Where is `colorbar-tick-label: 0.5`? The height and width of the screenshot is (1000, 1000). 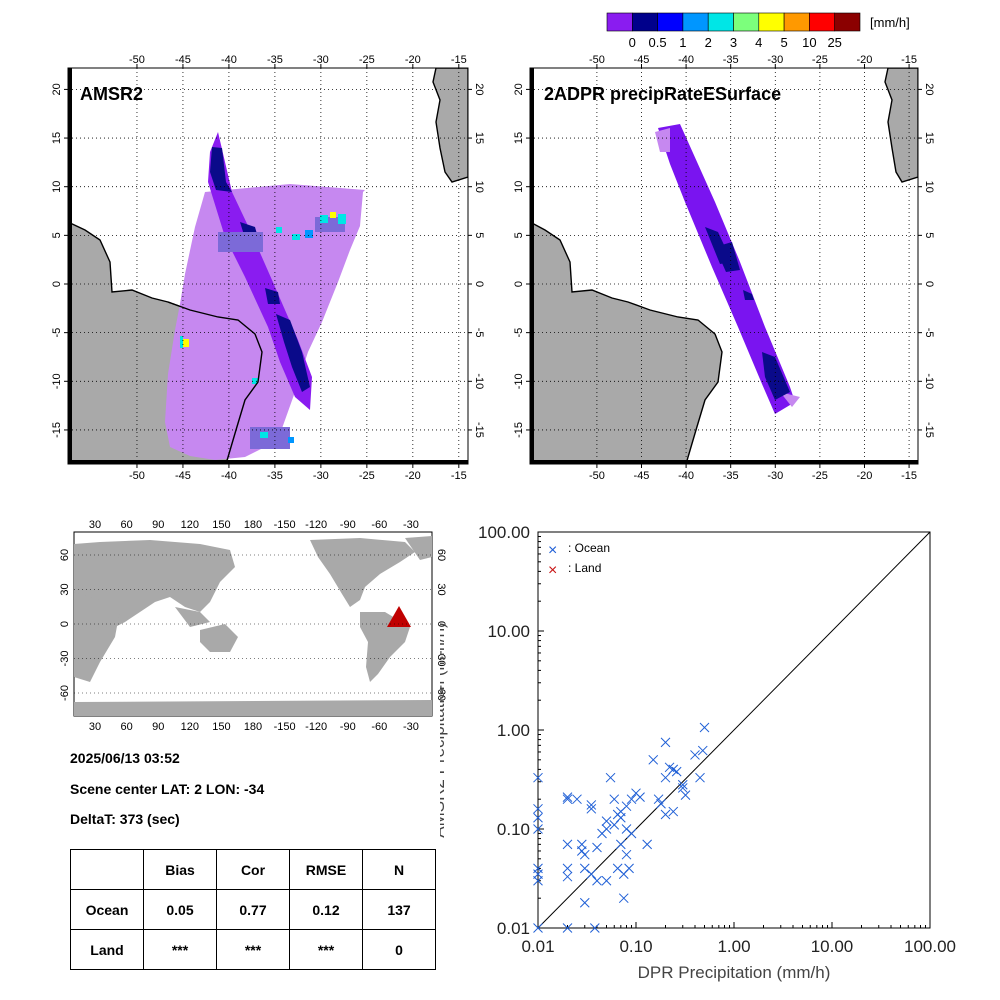
colorbar-tick-label: 0.5 is located at coordinates (658, 42).